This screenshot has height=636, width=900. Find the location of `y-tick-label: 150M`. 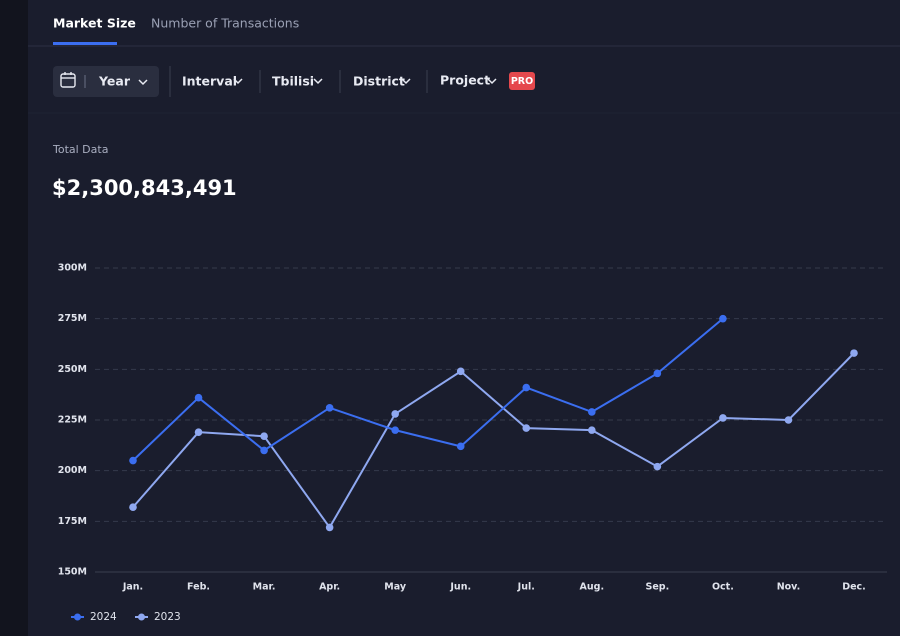

y-tick-label: 150M is located at coordinates (72, 572).